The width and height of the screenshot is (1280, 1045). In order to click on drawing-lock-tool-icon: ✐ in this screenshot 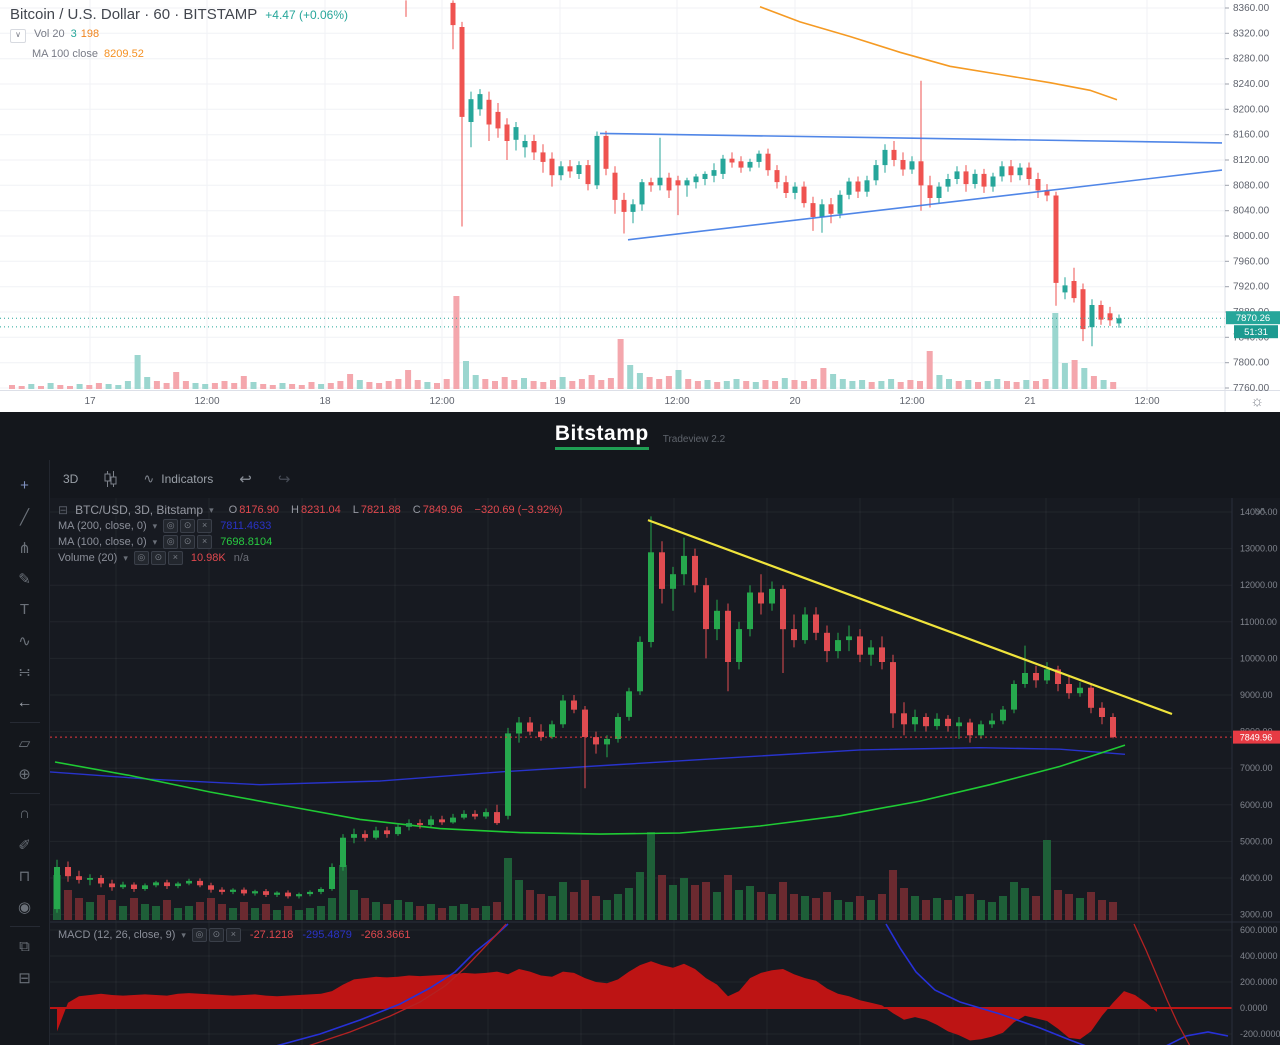, I will do `click(24, 845)`.